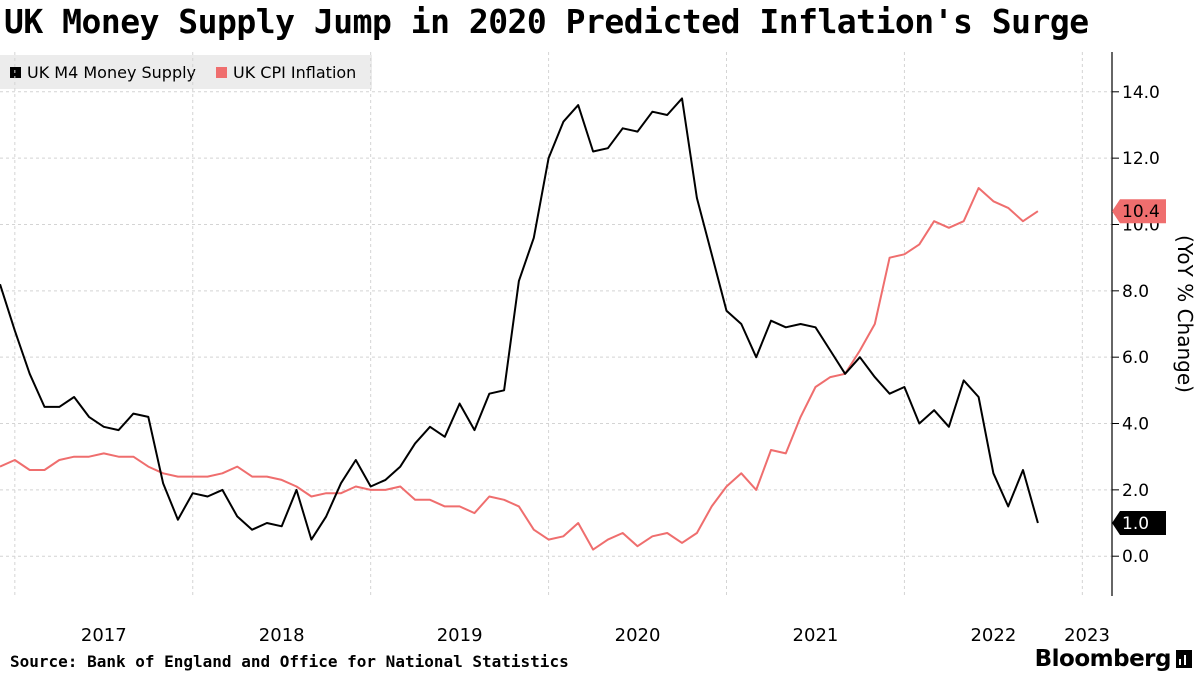 This screenshot has height=675, width=1200. What do you see at coordinates (15, 72) in the screenshot?
I see `legend-swatch-m4` at bounding box center [15, 72].